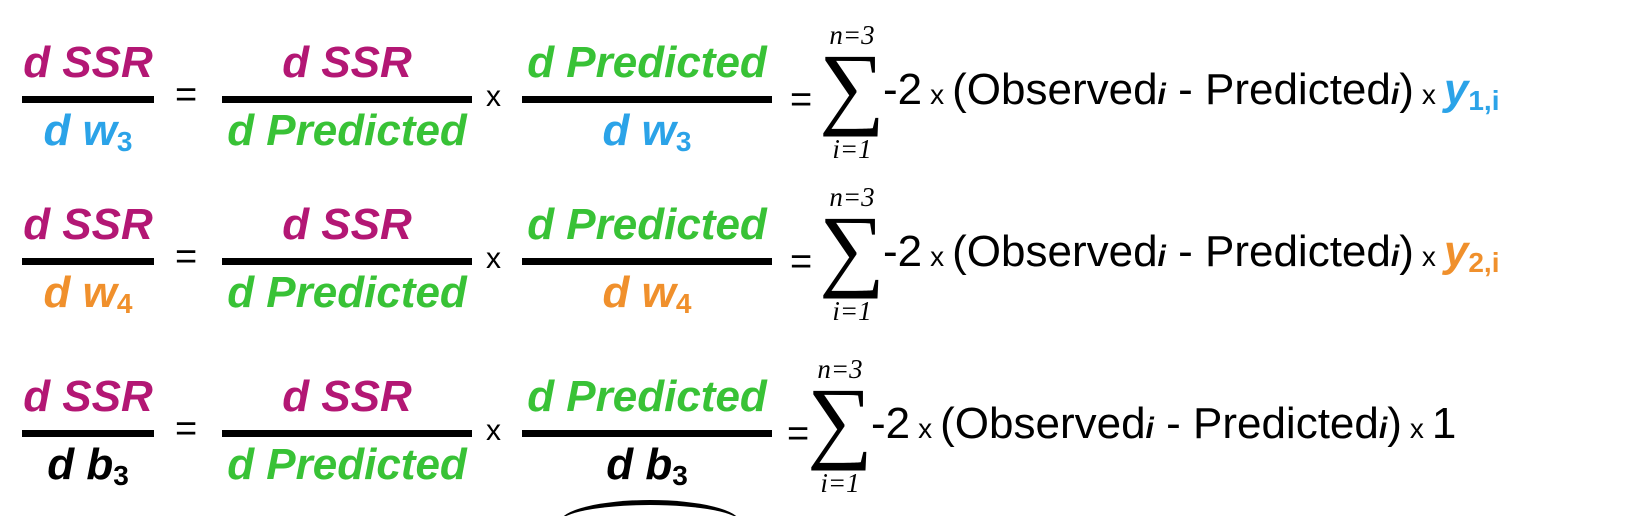 This screenshot has width=1640, height=516. What do you see at coordinates (1471, 252) in the screenshot?
I see `y-term: y2,i` at bounding box center [1471, 252].